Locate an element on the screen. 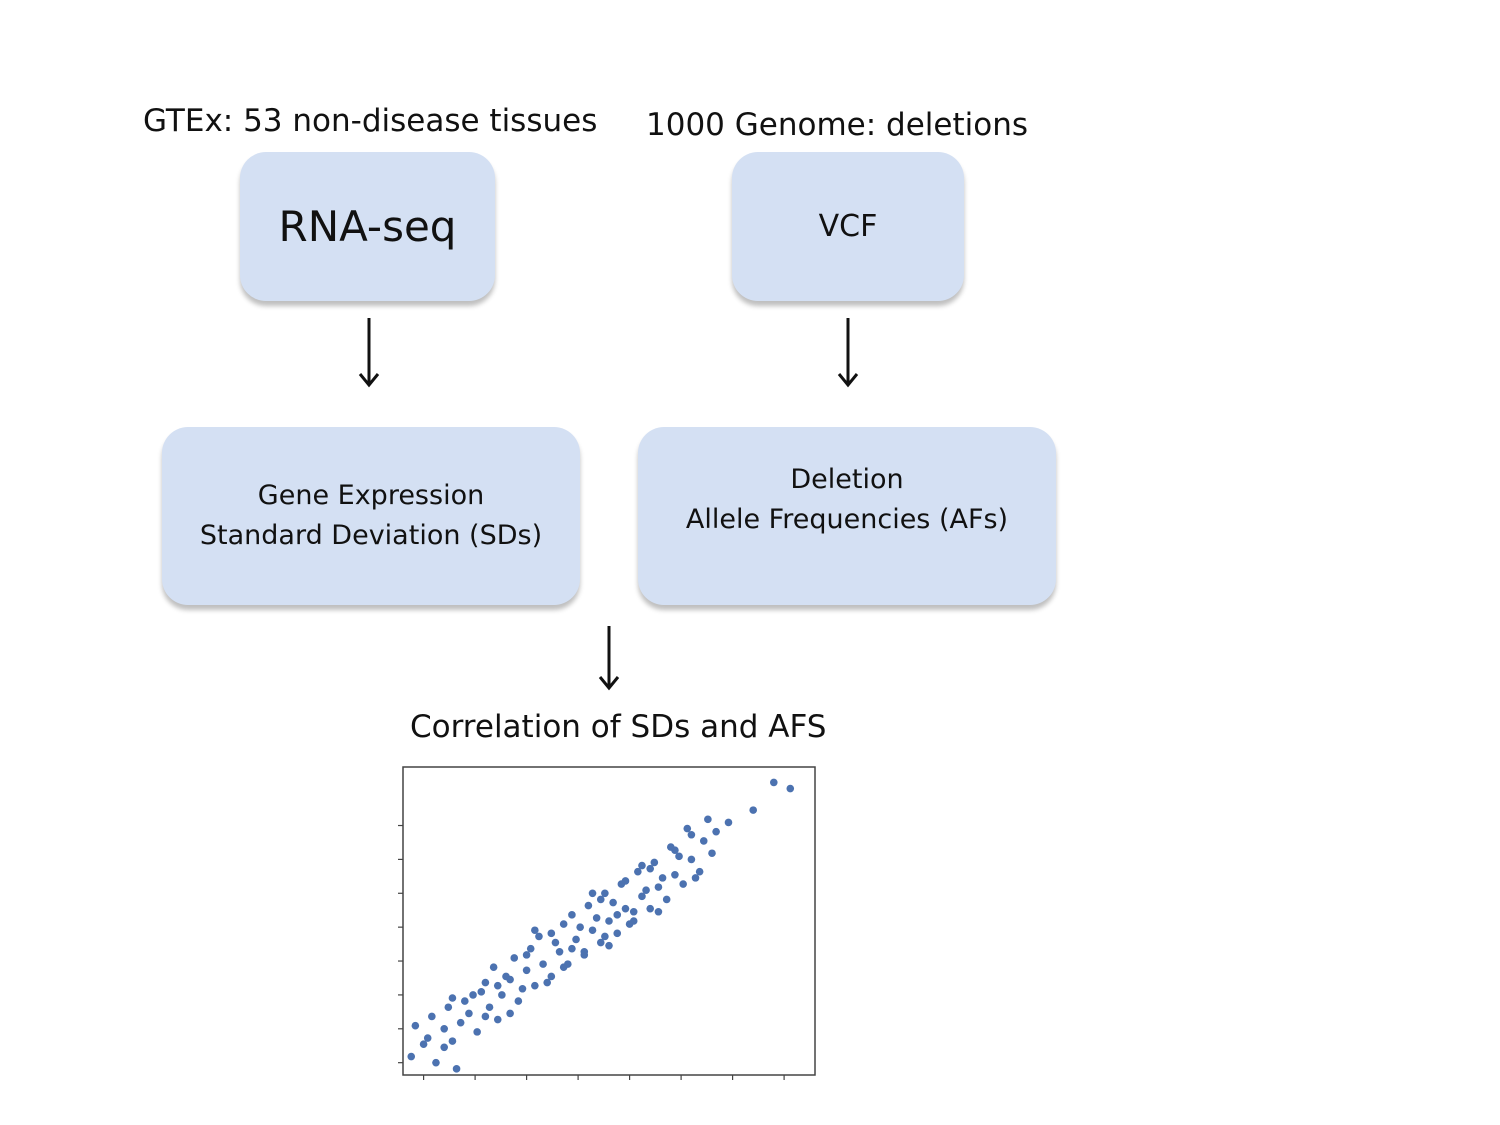 This screenshot has width=1500, height=1125. gene-expression-line2: Standard Deviation (SDs) is located at coordinates (371, 535).